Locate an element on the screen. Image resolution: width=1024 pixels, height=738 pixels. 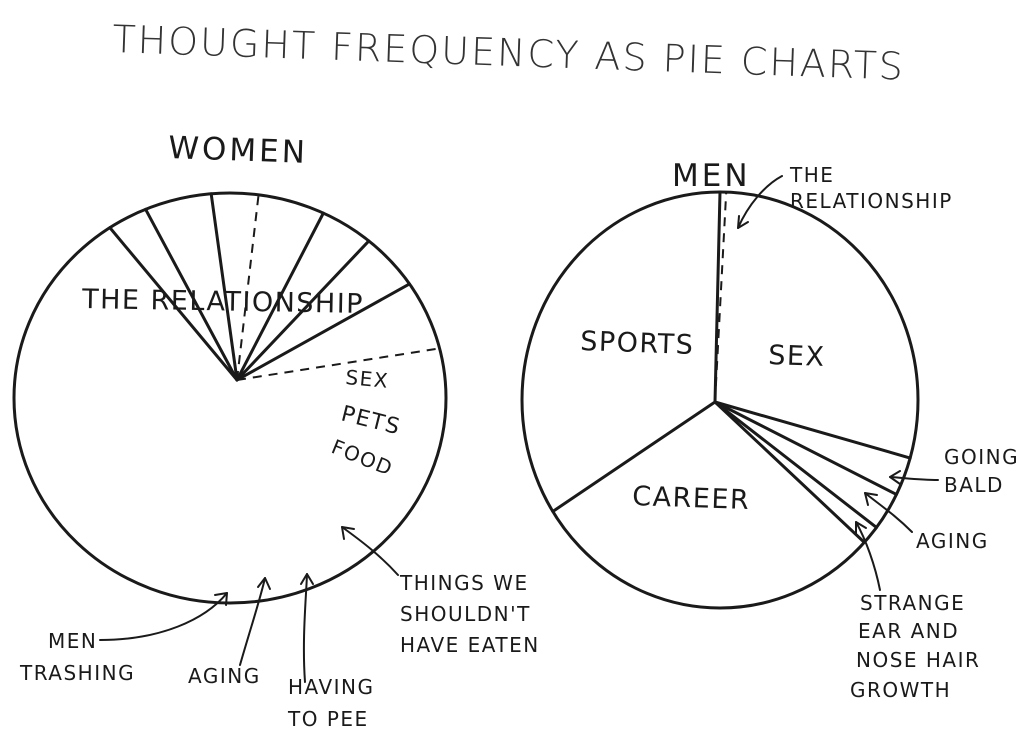
women-label-relationship: THE RELATIONSHIP is located at coordinates (222, 302).